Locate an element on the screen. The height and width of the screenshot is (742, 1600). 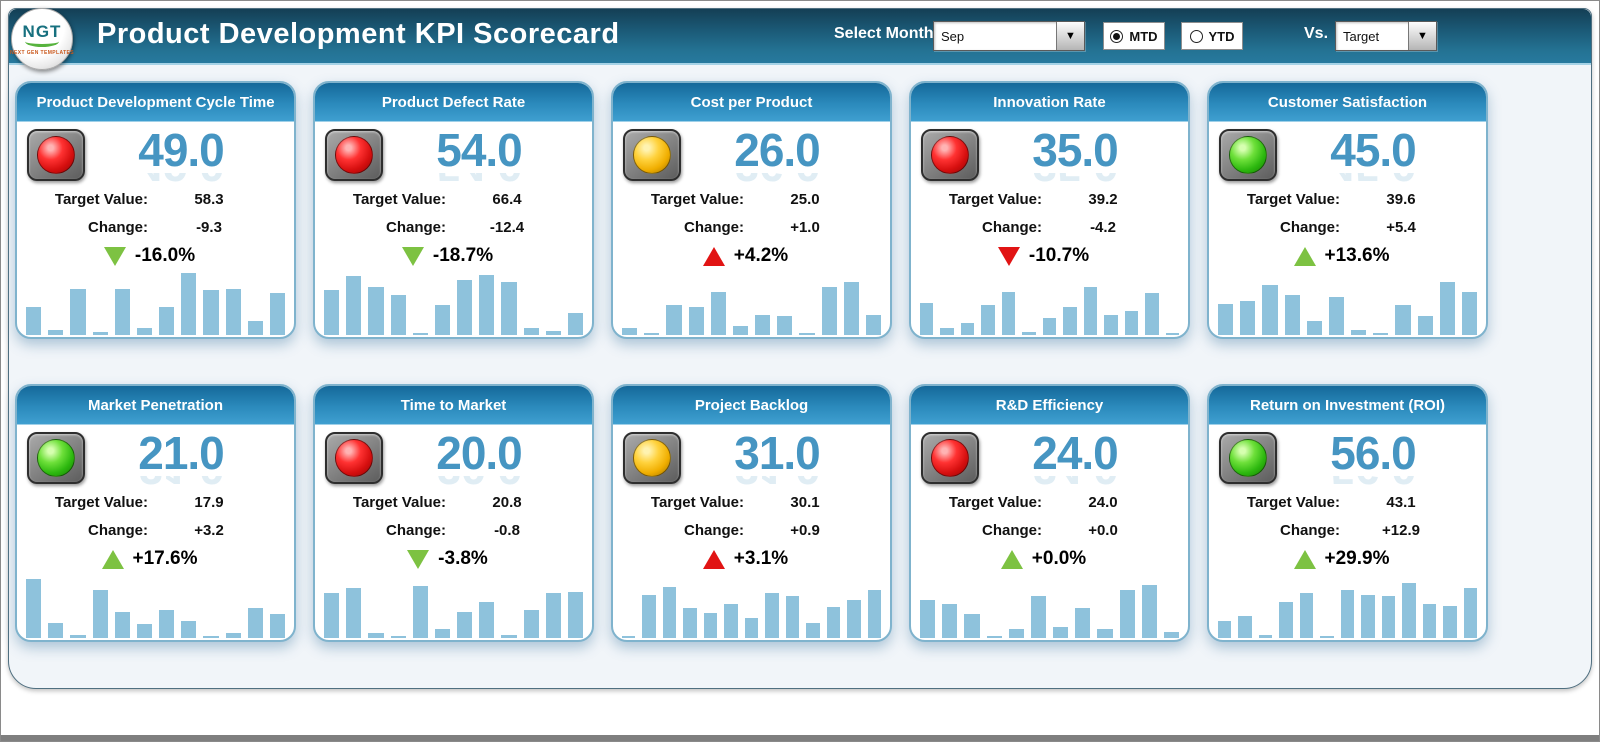
kpi-value-wrap: 54.054.0 is located at coordinates (479, 157).